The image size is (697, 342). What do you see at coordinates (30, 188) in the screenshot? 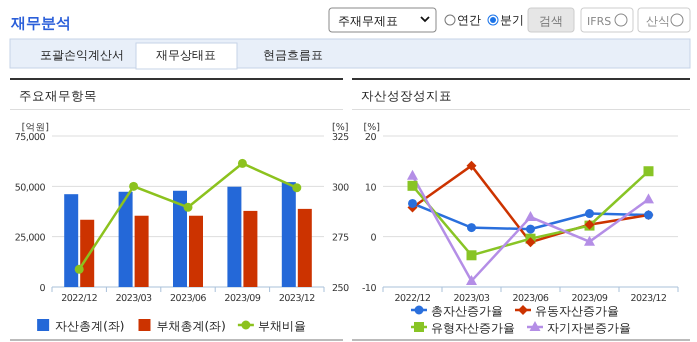
I see `y-tick-label: 50,000` at bounding box center [30, 188].